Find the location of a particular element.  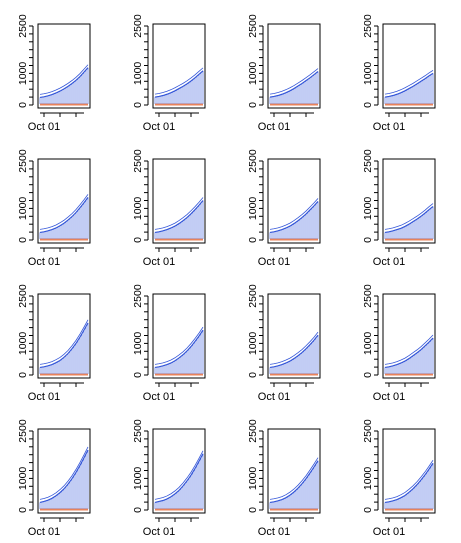

chart-panel-13: 0 1000 2500 Oct 01 is located at coordinates (54, 478).